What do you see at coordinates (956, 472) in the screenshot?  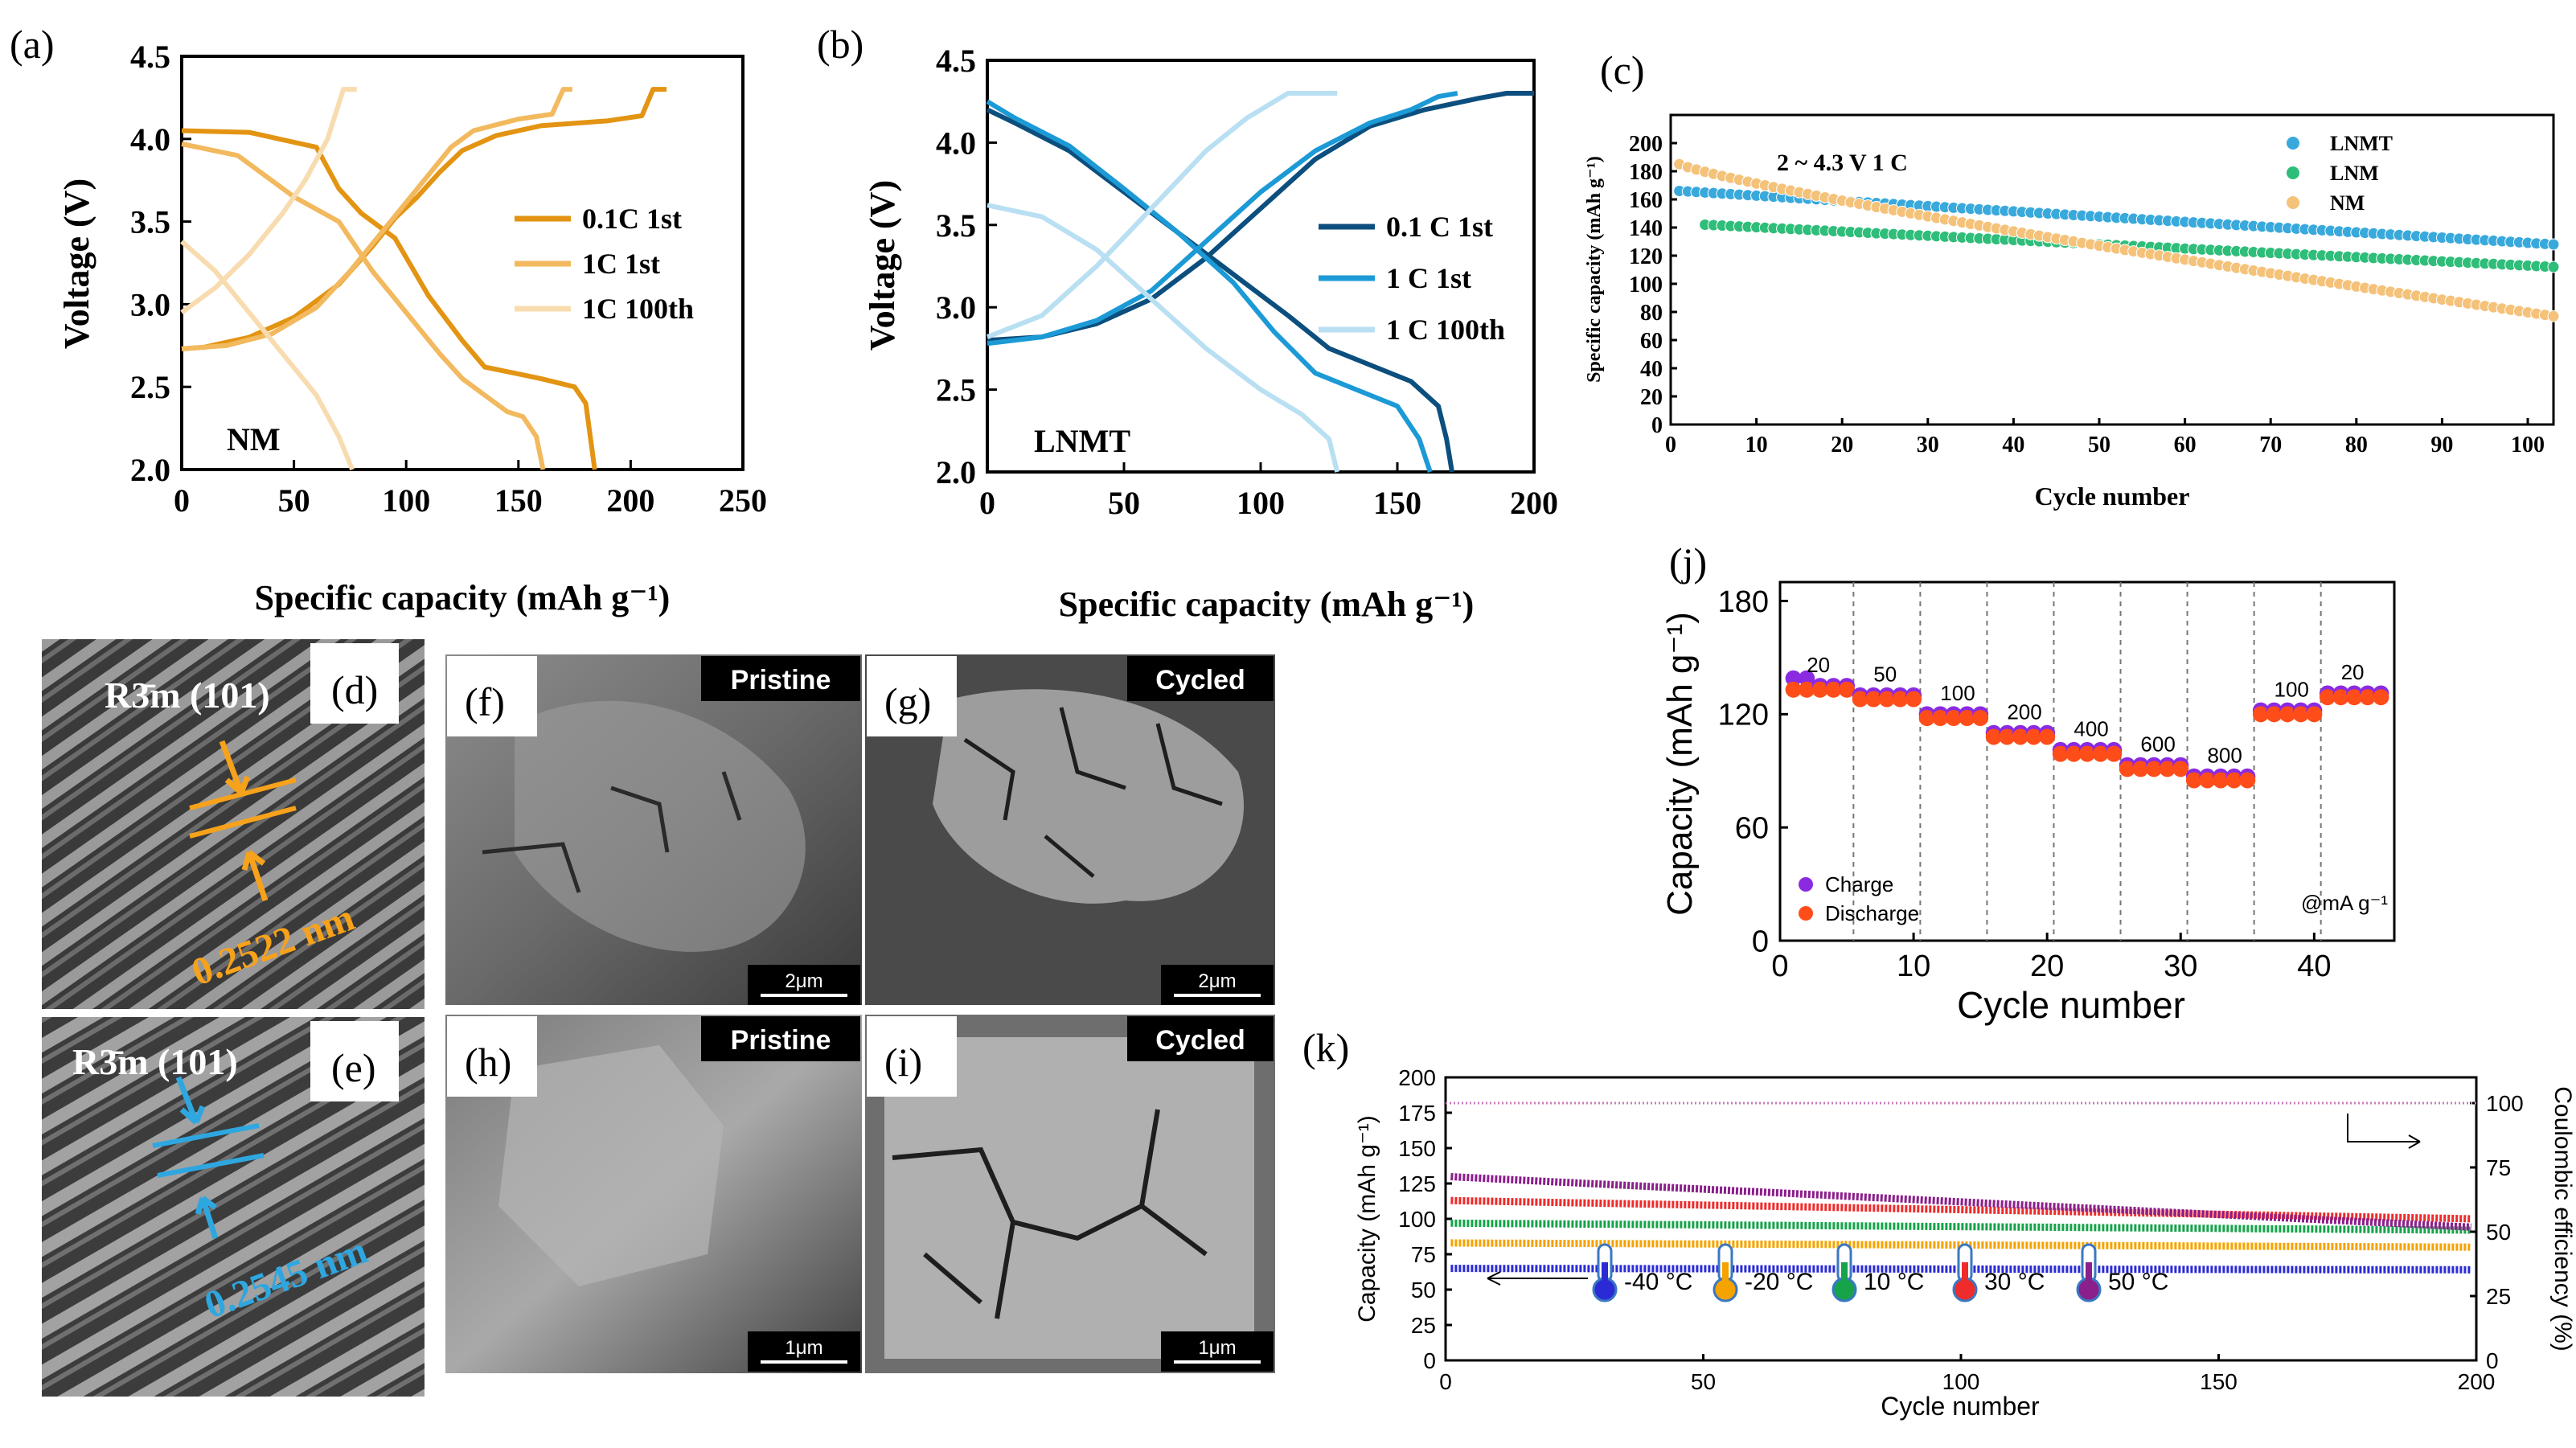 I see `y-tick-label: 2.0` at bounding box center [956, 472].